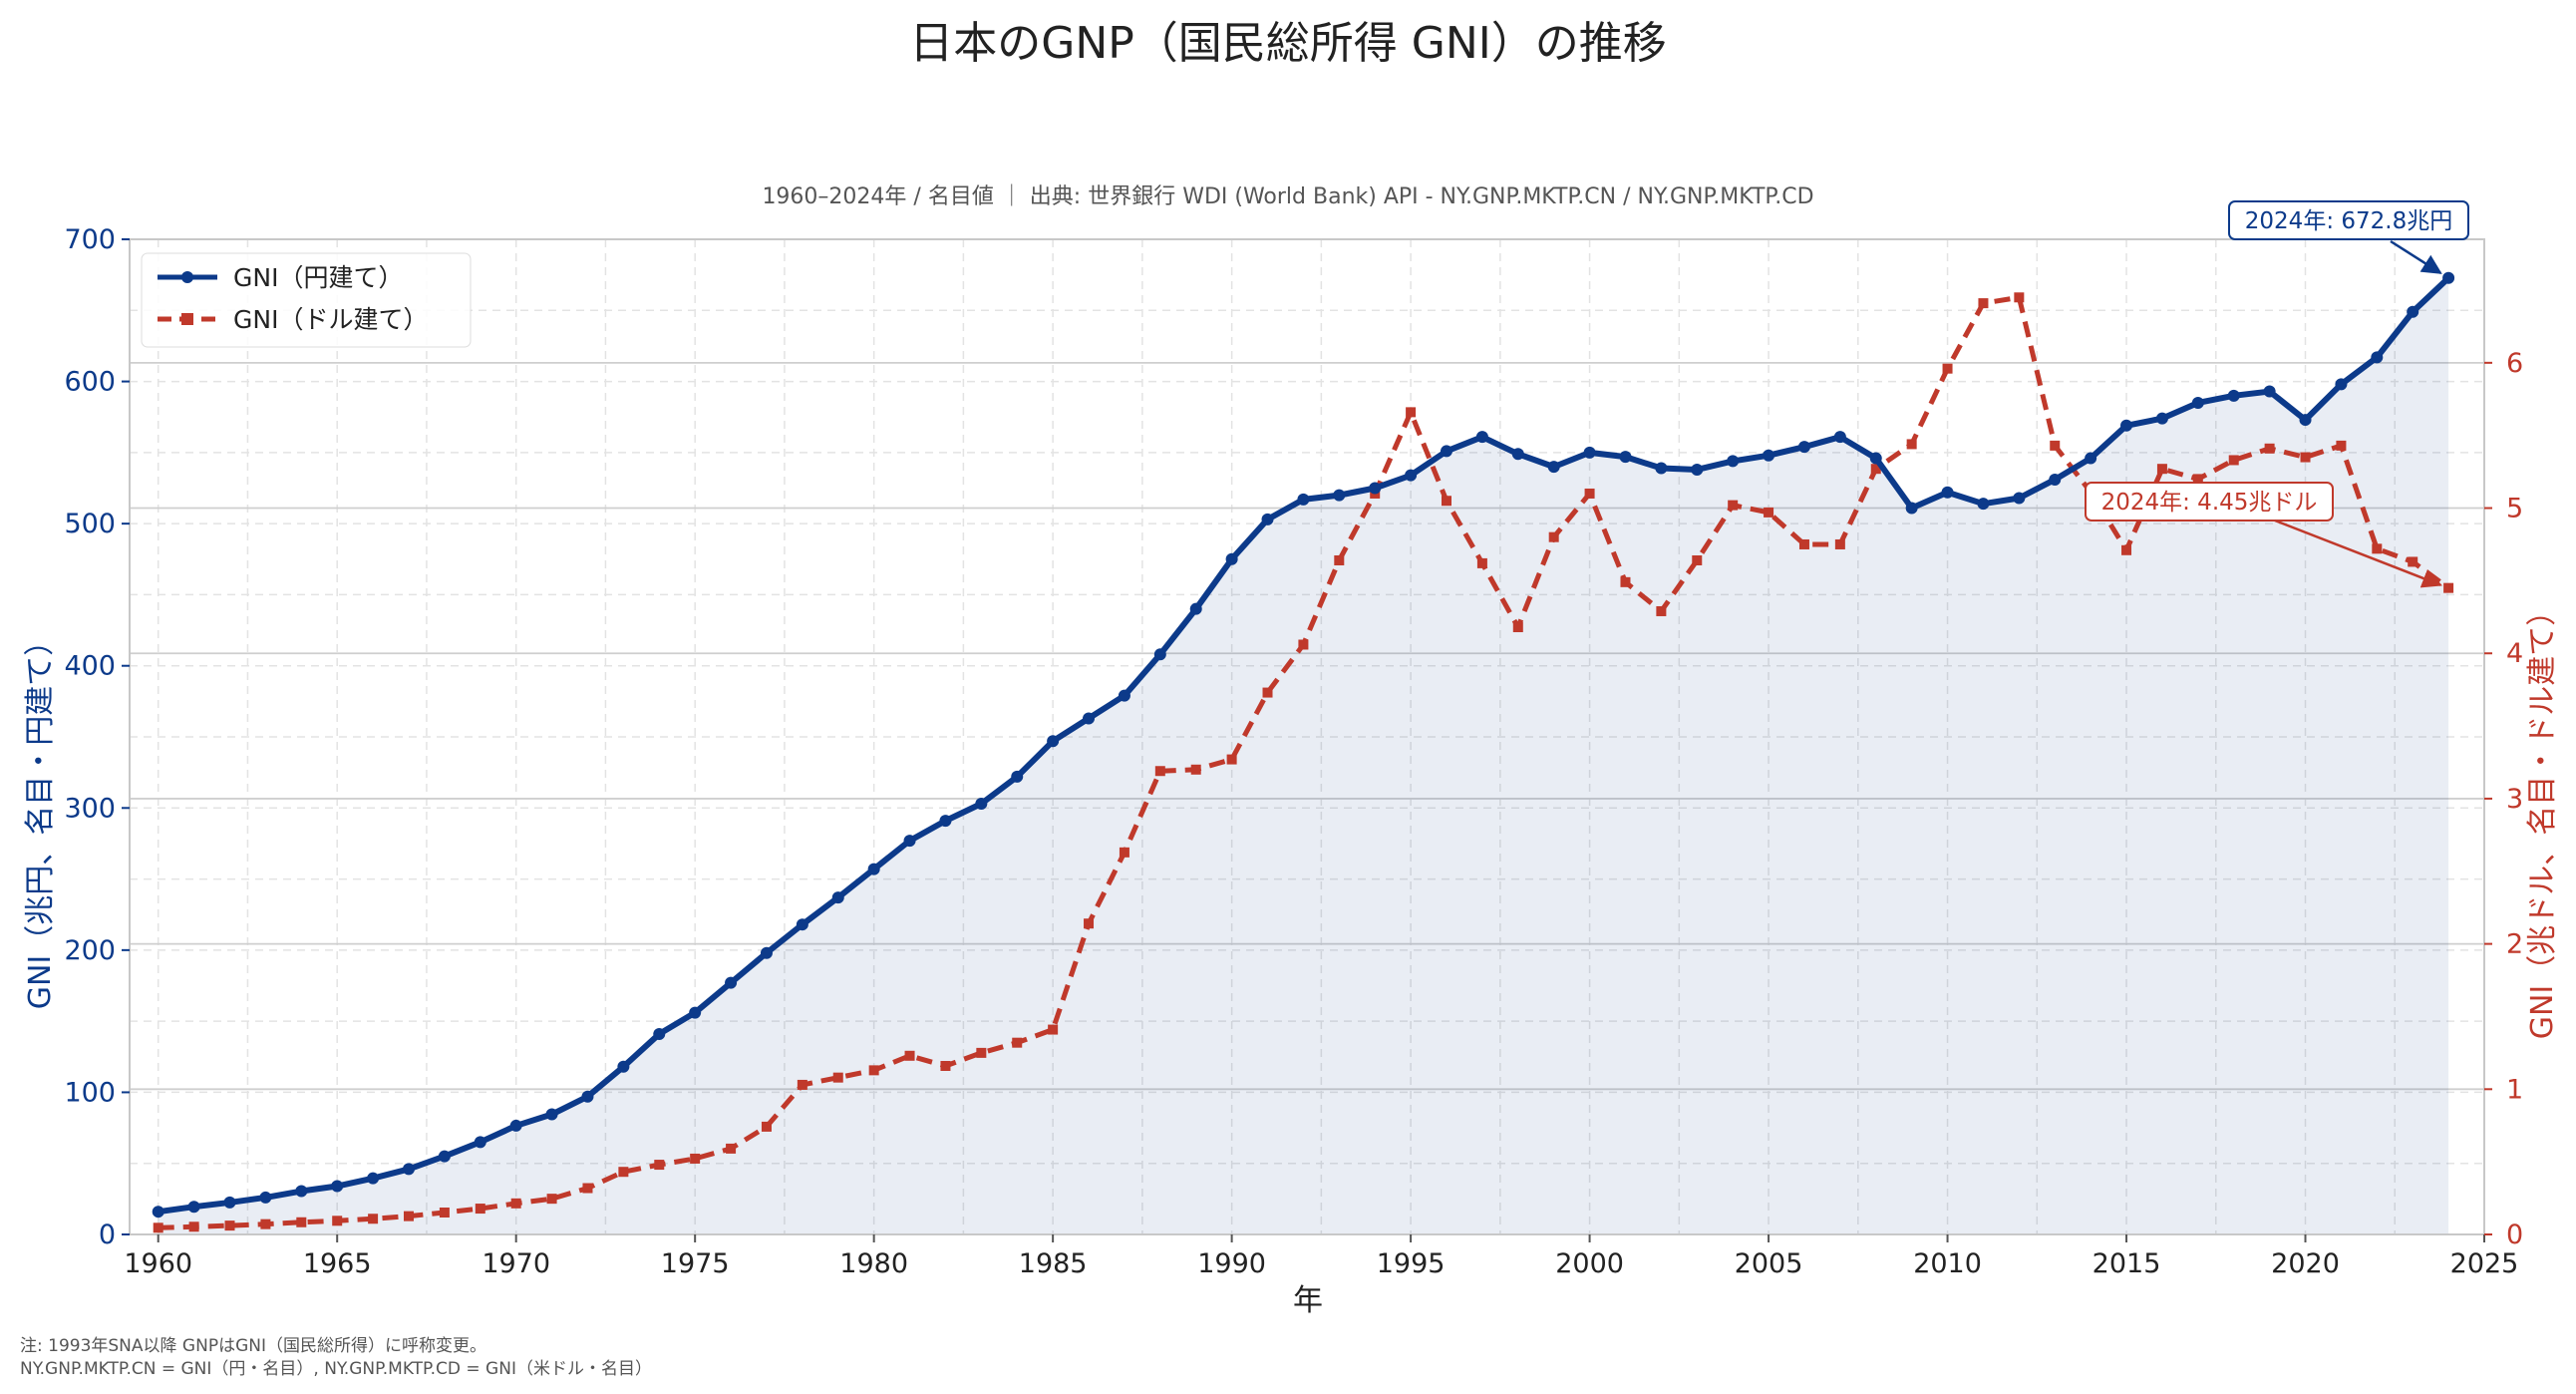 The width and height of the screenshot is (2576, 1394). What do you see at coordinates (2514, 1235) in the screenshot?
I see `right-tick-label: 0` at bounding box center [2514, 1235].